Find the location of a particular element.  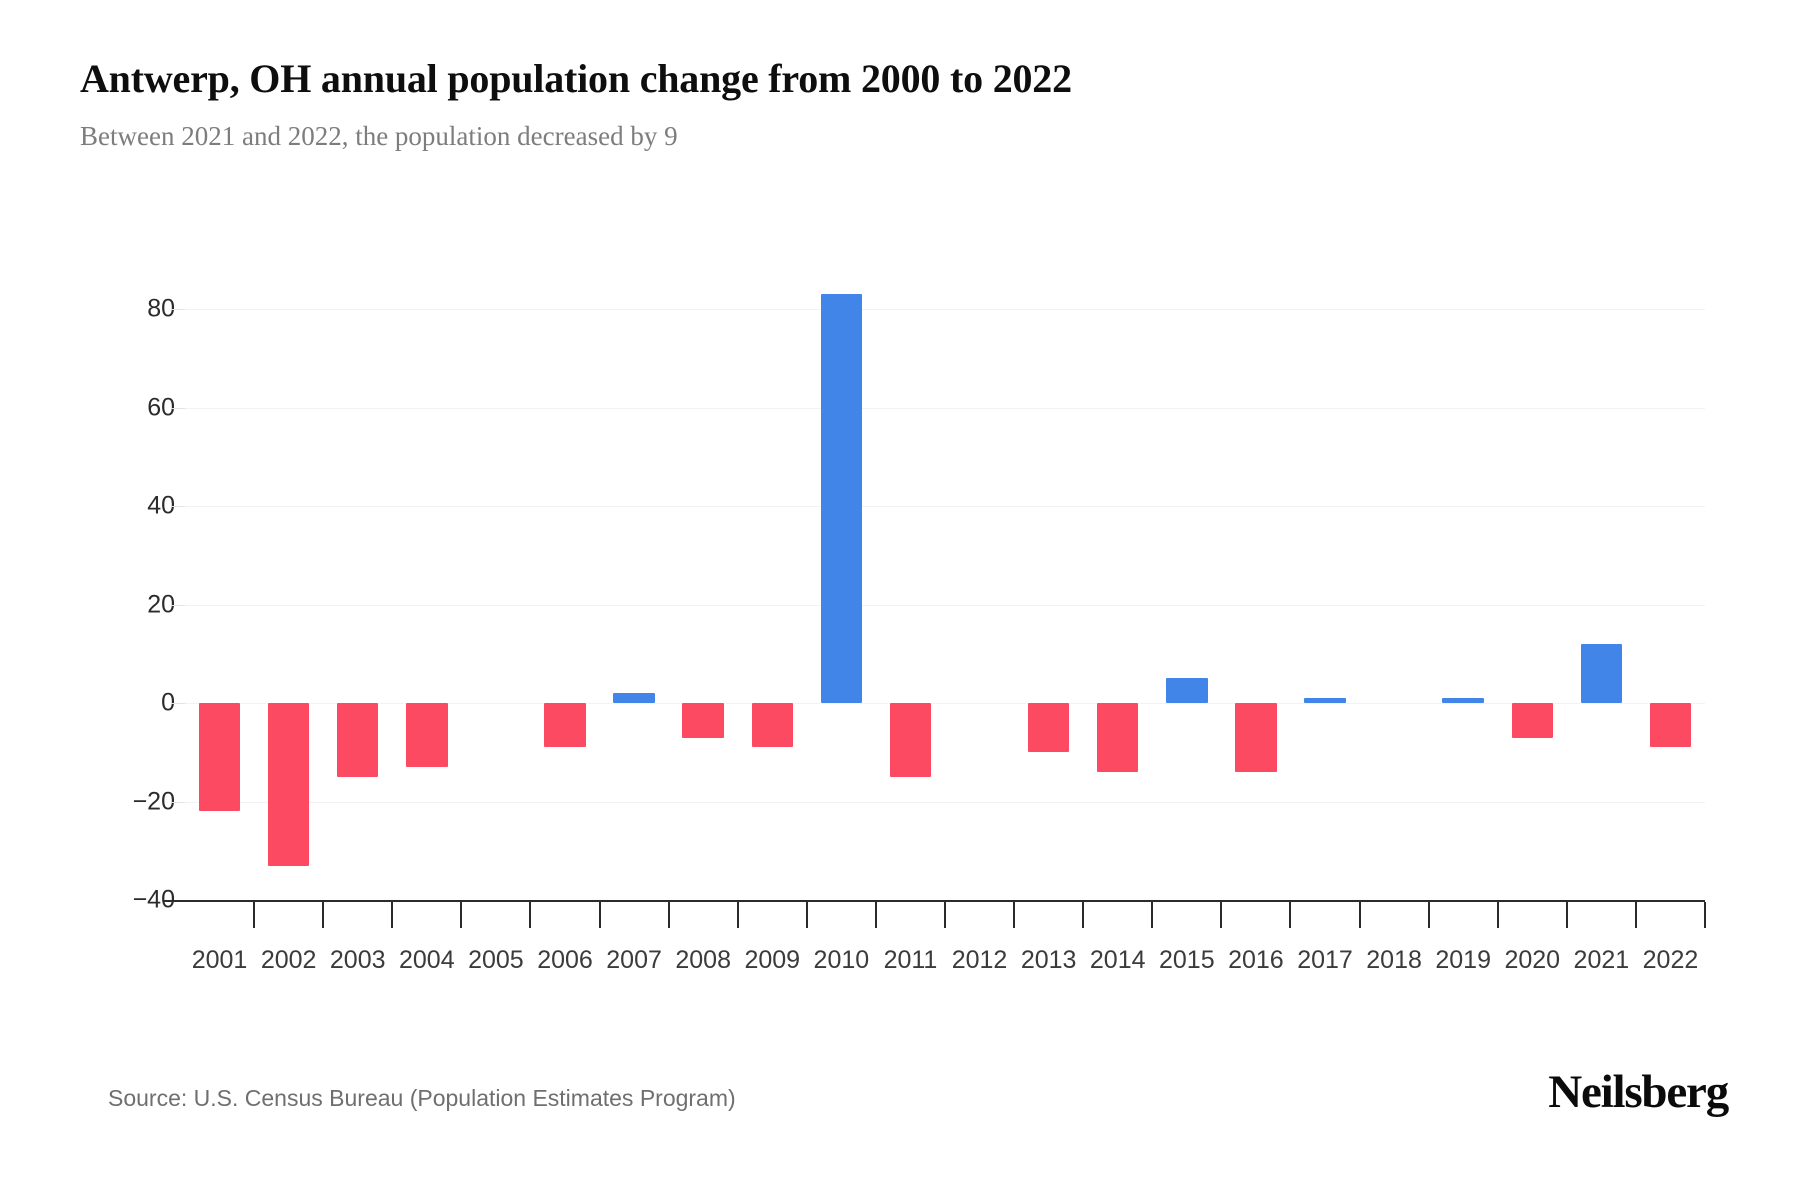

x-axis-tick-label-2014: 2014 is located at coordinates (1117, 960).